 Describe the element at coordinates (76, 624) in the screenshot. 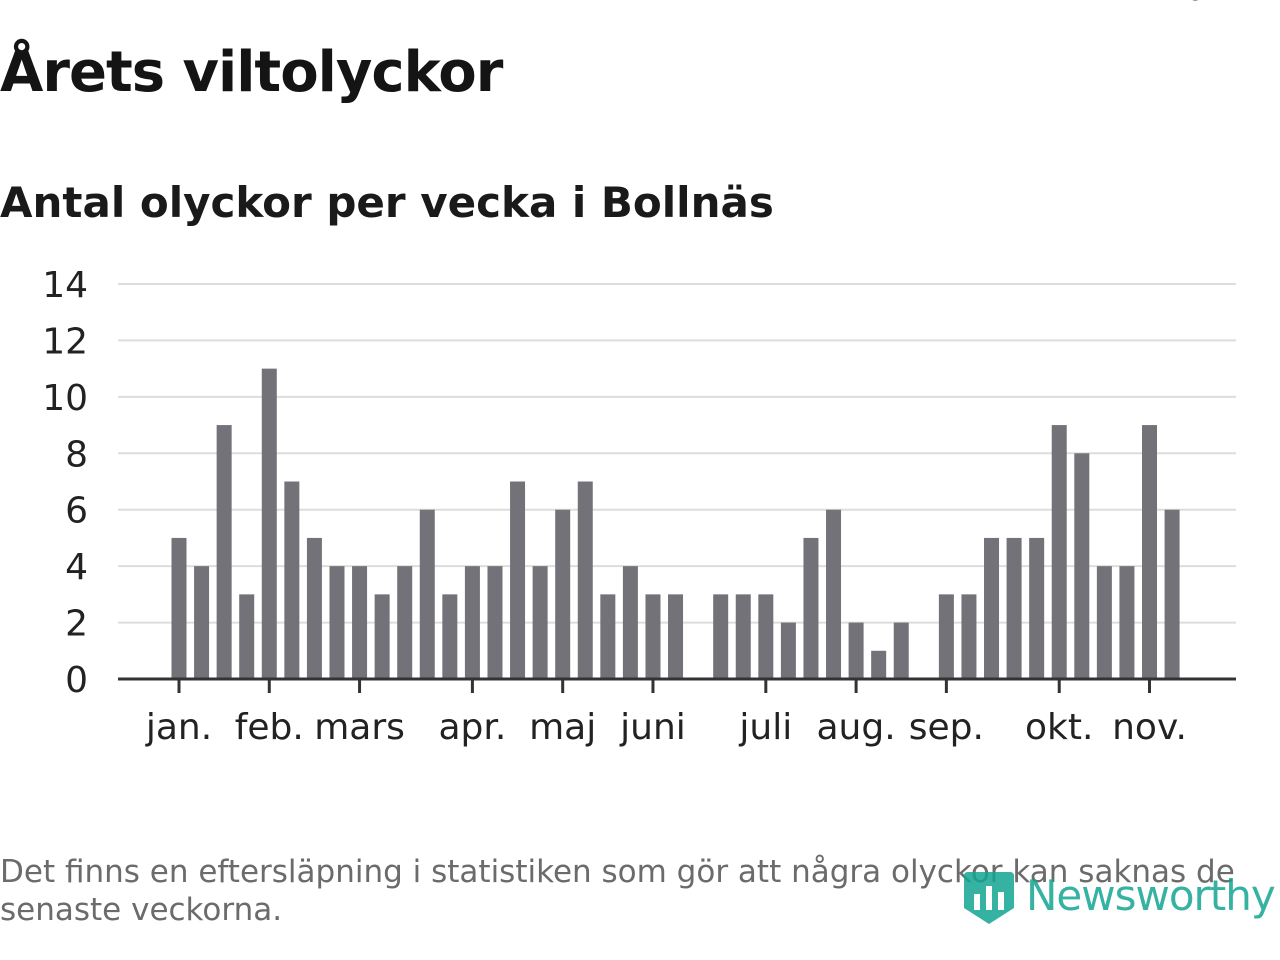

I see `y-tick-label: 2` at that location.